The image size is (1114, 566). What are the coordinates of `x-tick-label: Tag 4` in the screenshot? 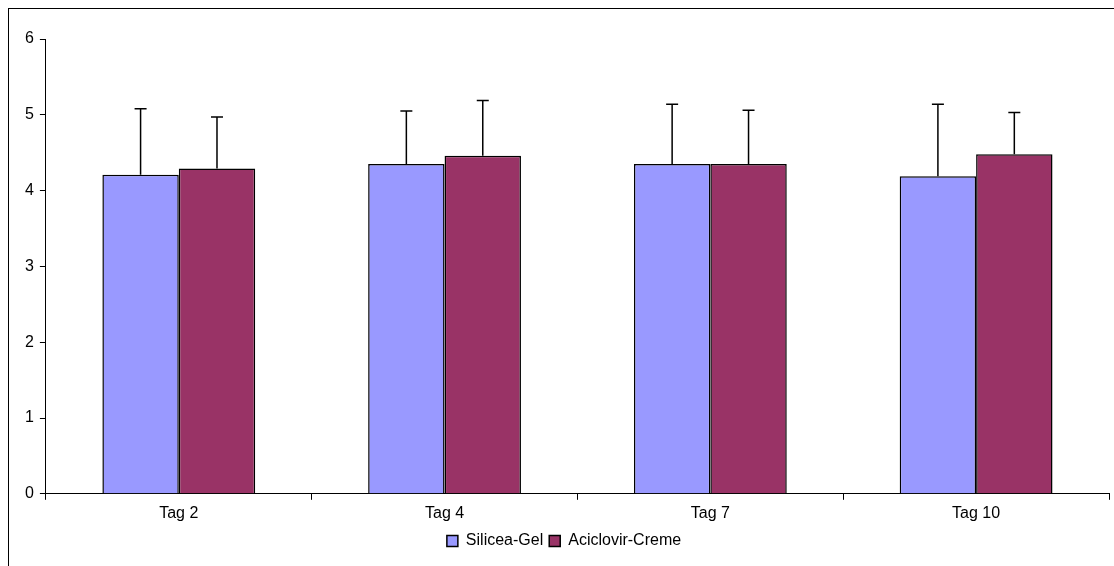 It's located at (444, 512).